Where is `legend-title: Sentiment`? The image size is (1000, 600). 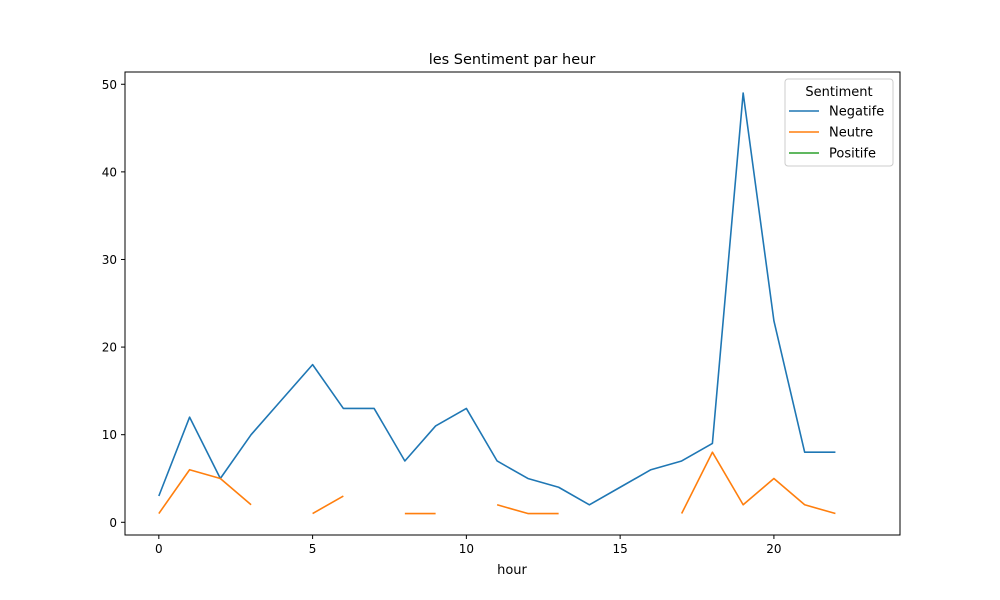
legend-title: Sentiment is located at coordinates (838, 92).